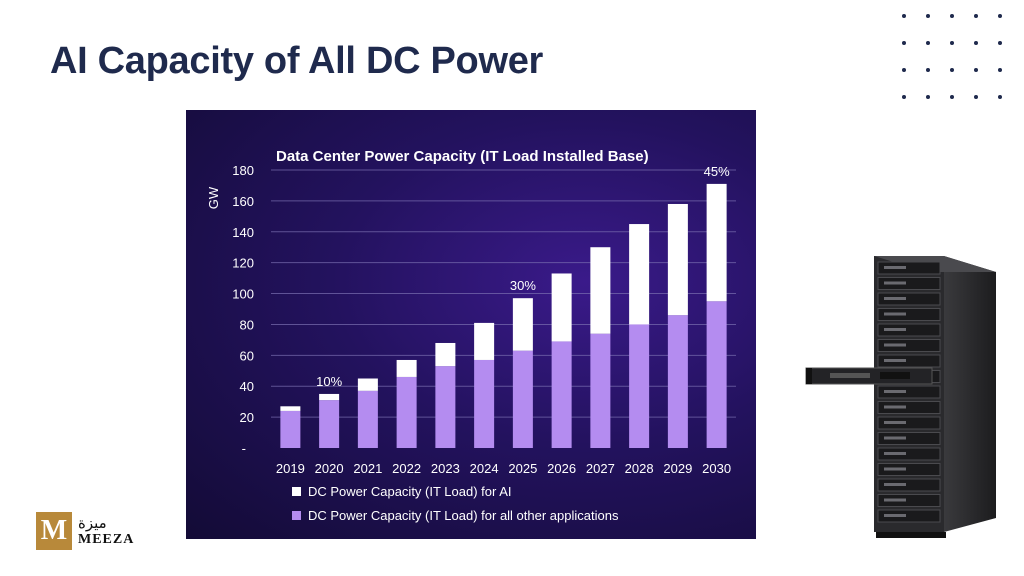 This screenshot has height=576, width=1024. Describe the element at coordinates (329, 424) in the screenshot. I see `bar-other-applications-2020` at that location.